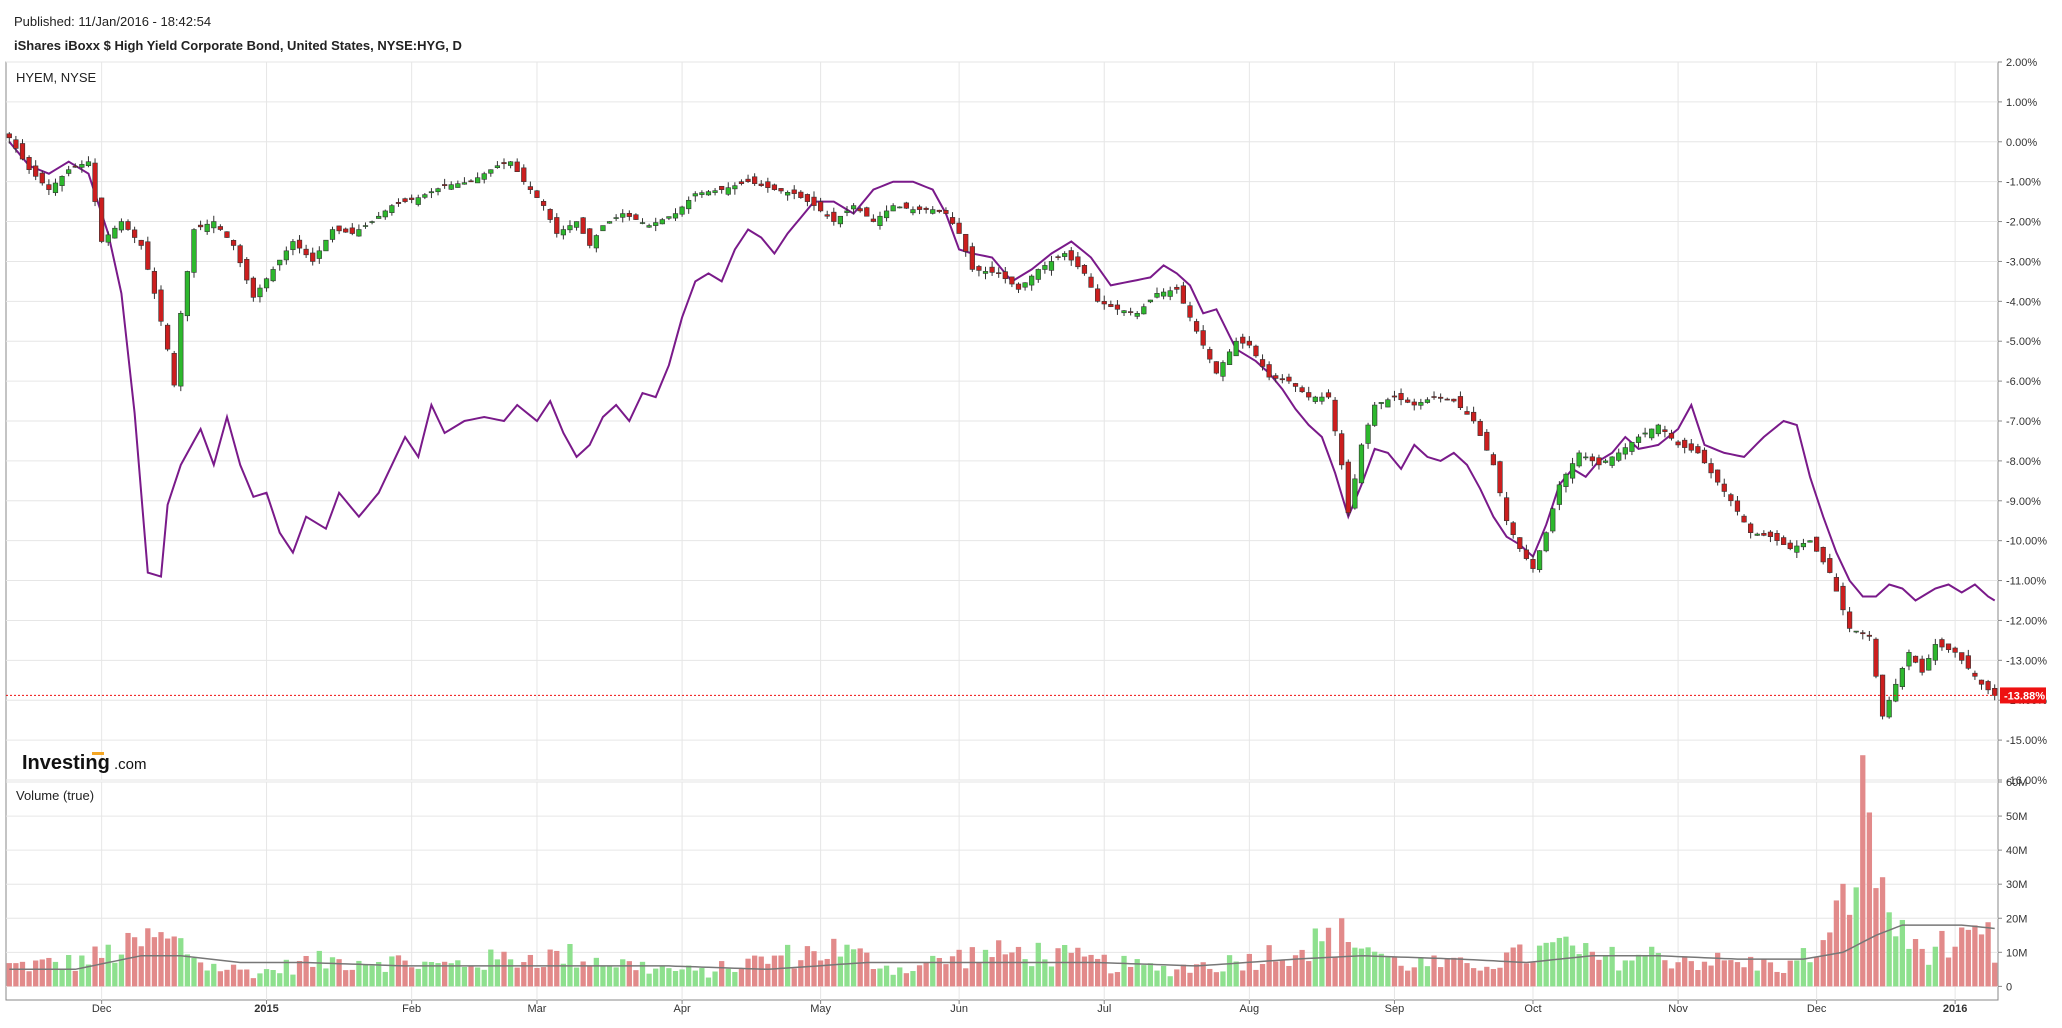 Image resolution: width=2062 pixels, height=1028 pixels. What do you see at coordinates (2023, 382) in the screenshot?
I see `price-tick-label: -6.00%` at bounding box center [2023, 382].